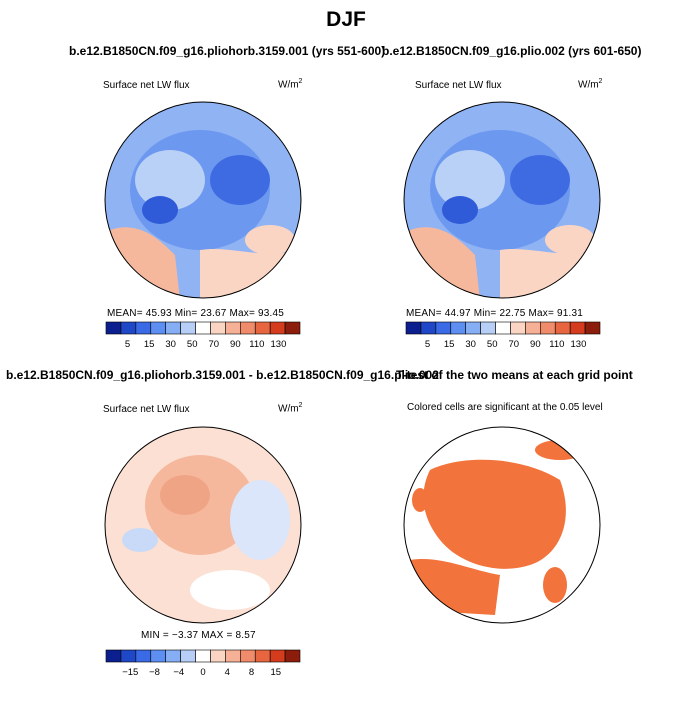 Image resolution: width=692 pixels, height=702 pixels. Describe the element at coordinates (556, 344) in the screenshot. I see `panel-2-colorbar-tick-label: 110` at that location.